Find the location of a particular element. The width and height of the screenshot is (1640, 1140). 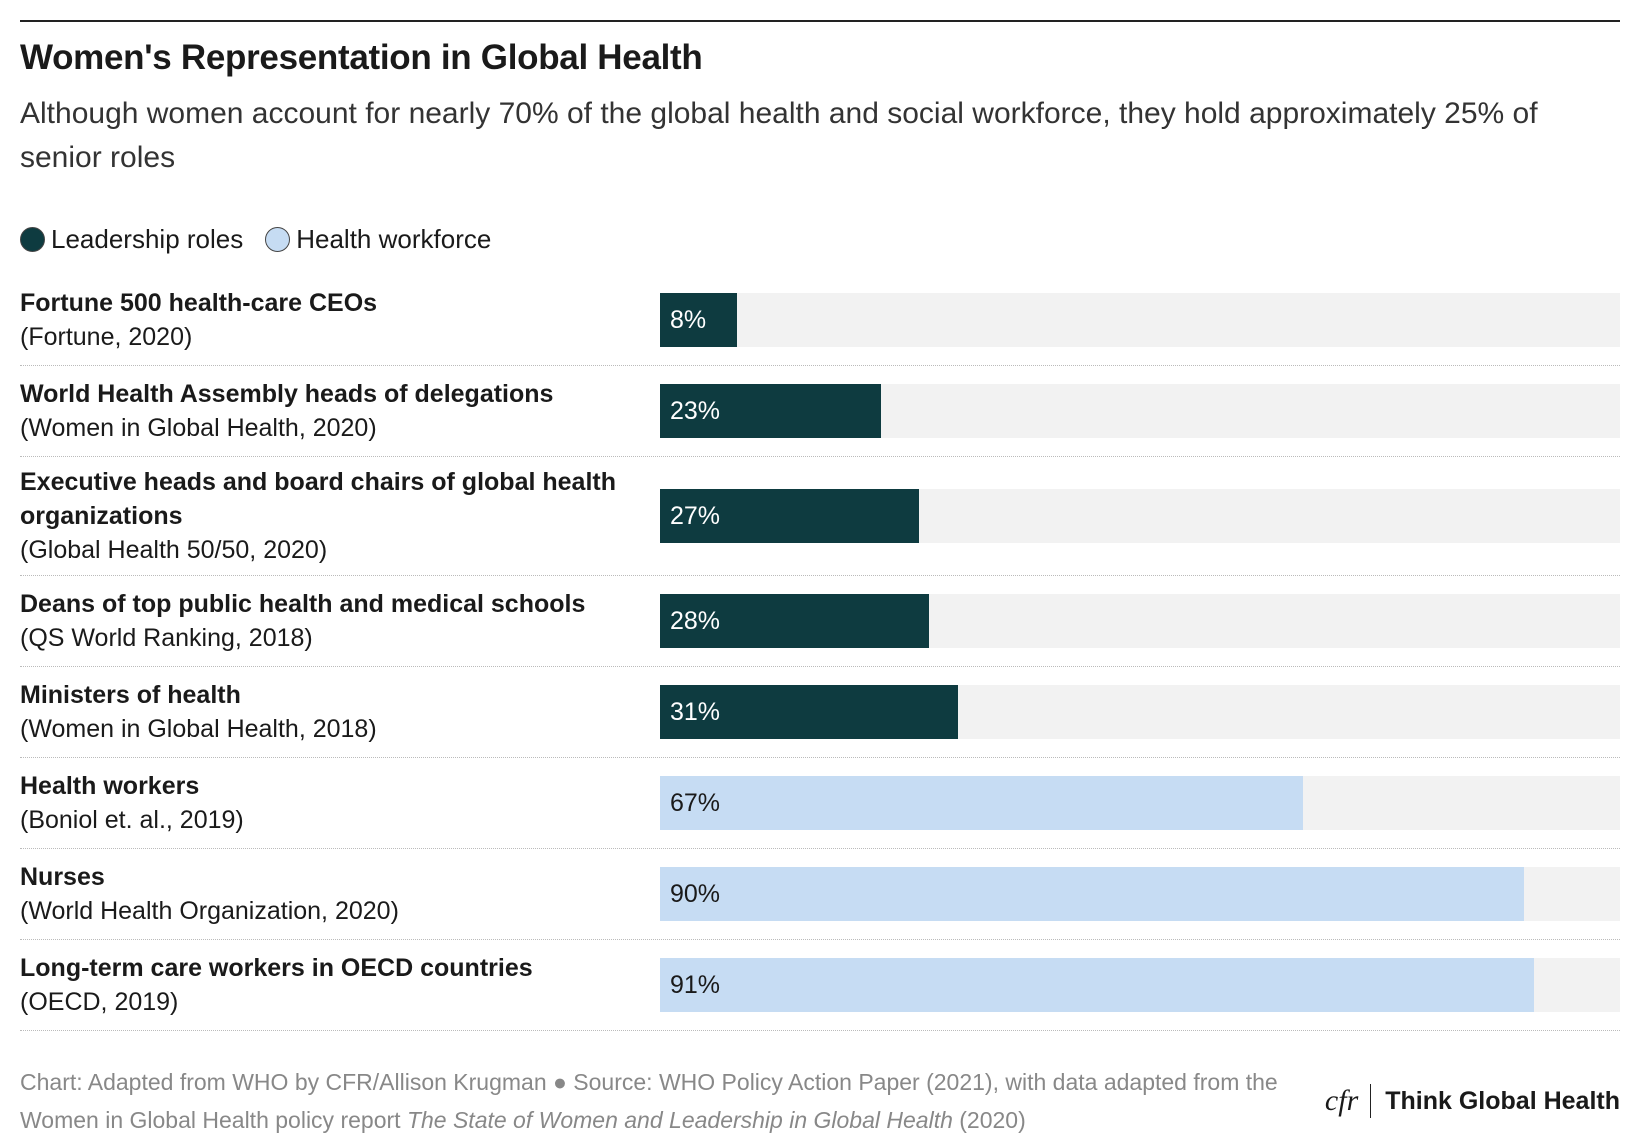

value-label: 91% is located at coordinates (695, 985).